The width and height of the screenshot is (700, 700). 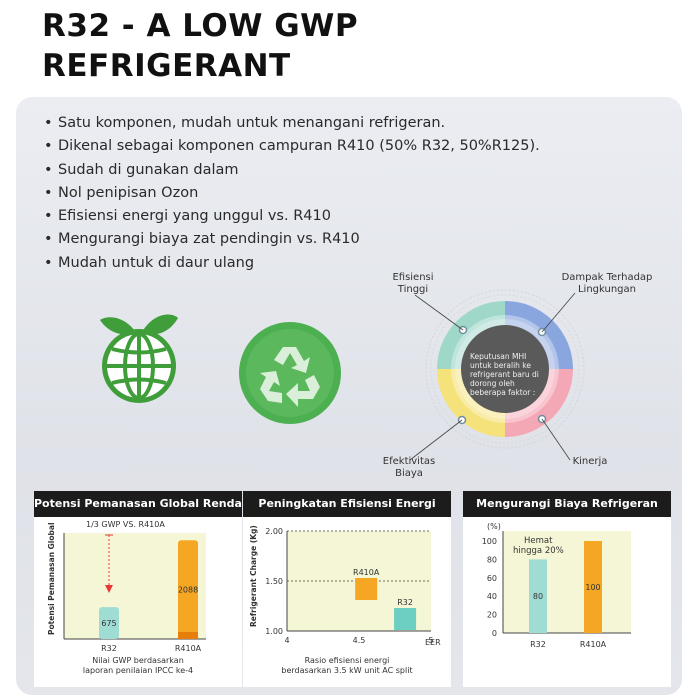 I want to click on gwp-note: 1/3 GWP VS. R410A, so click(x=125, y=524).